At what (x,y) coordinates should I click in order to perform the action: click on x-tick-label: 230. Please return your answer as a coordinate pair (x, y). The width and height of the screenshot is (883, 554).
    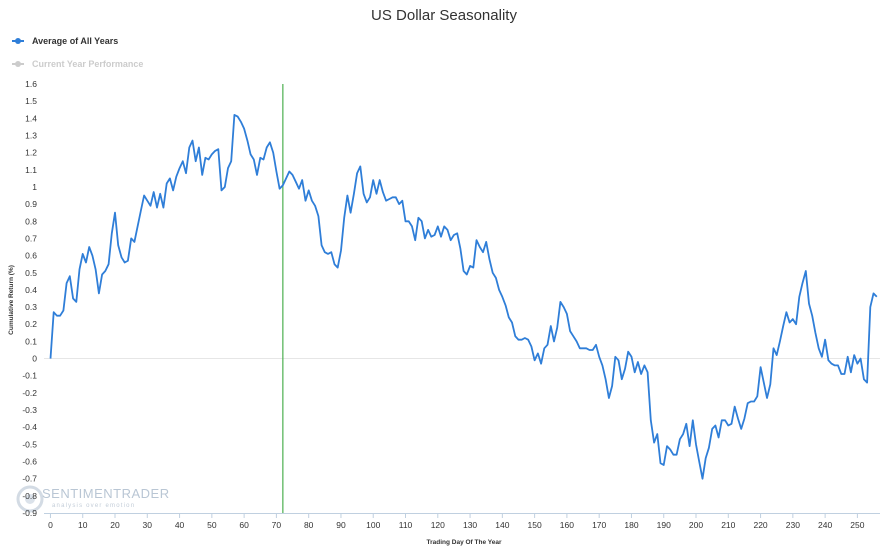
    Looking at the image, I should click on (793, 525).